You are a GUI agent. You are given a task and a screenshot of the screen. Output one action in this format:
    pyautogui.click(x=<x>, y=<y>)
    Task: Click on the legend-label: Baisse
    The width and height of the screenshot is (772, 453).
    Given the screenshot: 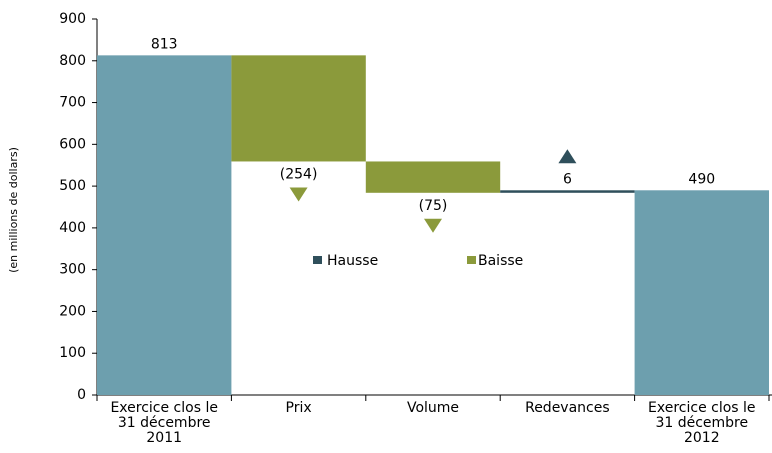 What is the action you would take?
    pyautogui.click(x=500, y=261)
    